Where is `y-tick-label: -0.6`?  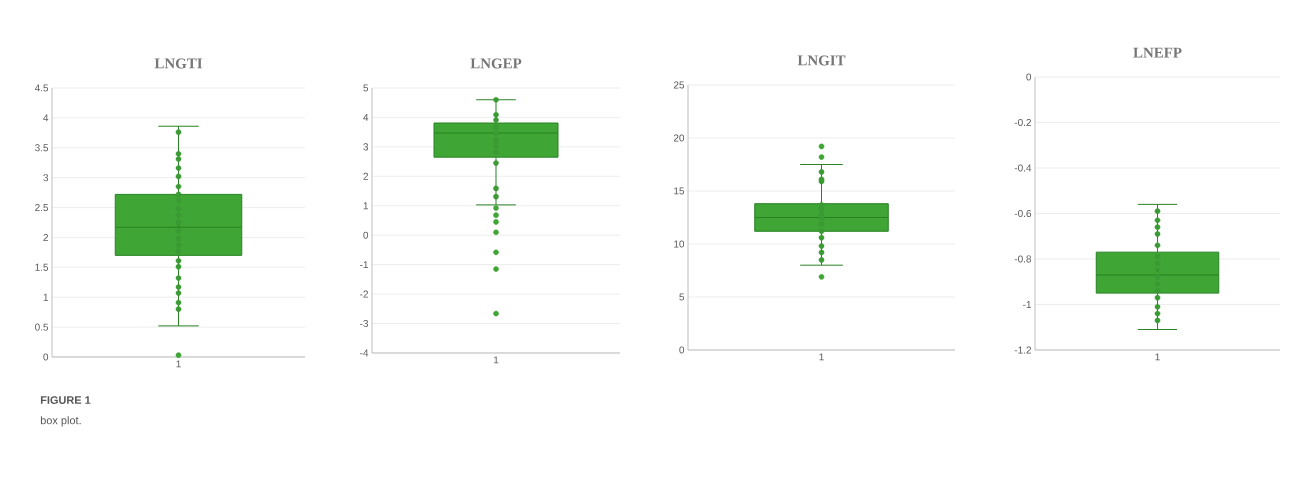 y-tick-label: -0.6 is located at coordinates (1023, 213).